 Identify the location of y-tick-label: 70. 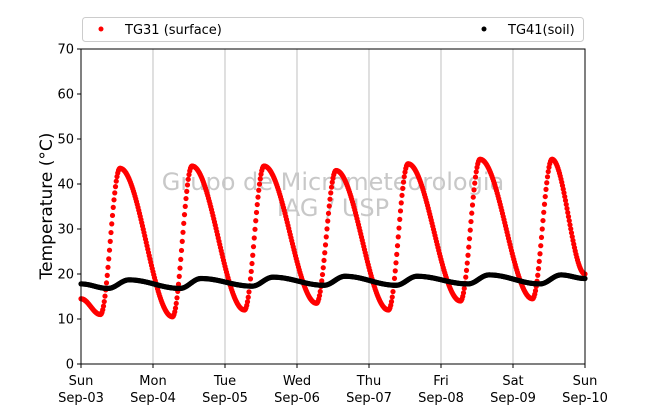
(65, 50).